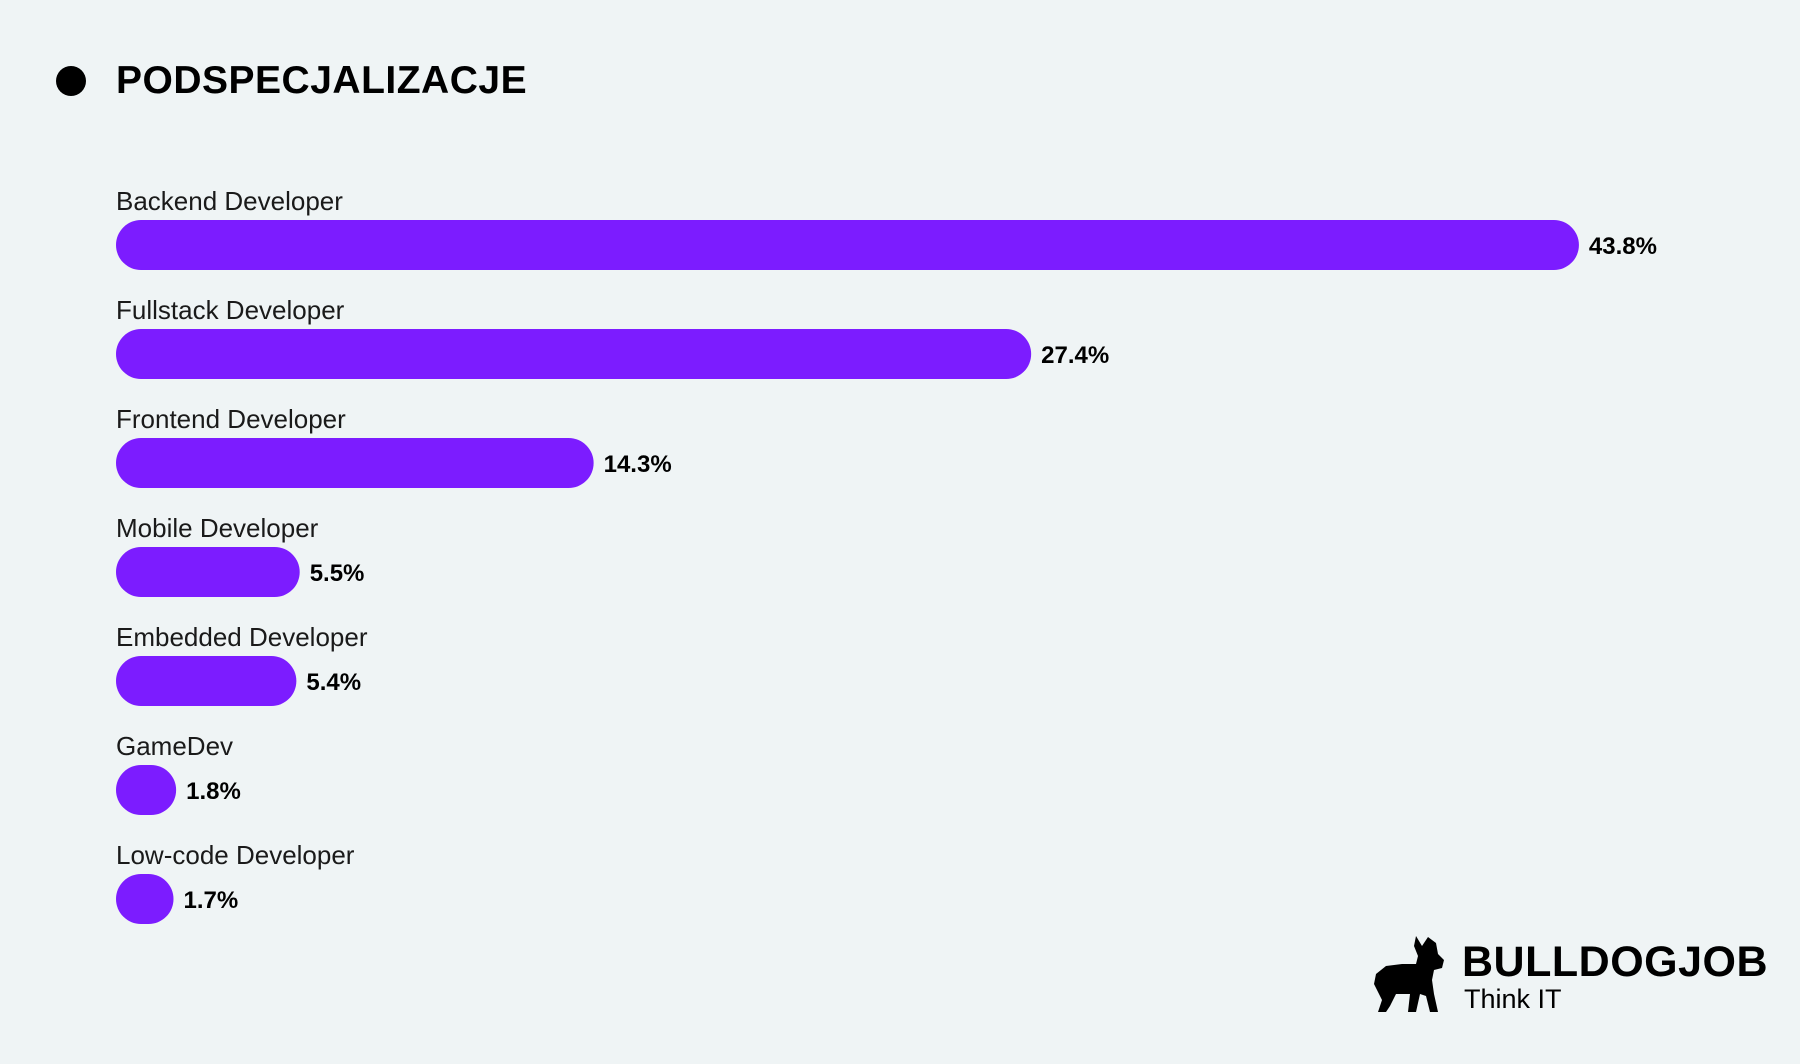 The height and width of the screenshot is (1064, 1800). What do you see at coordinates (638, 464) in the screenshot?
I see `value-label: 14.3%` at bounding box center [638, 464].